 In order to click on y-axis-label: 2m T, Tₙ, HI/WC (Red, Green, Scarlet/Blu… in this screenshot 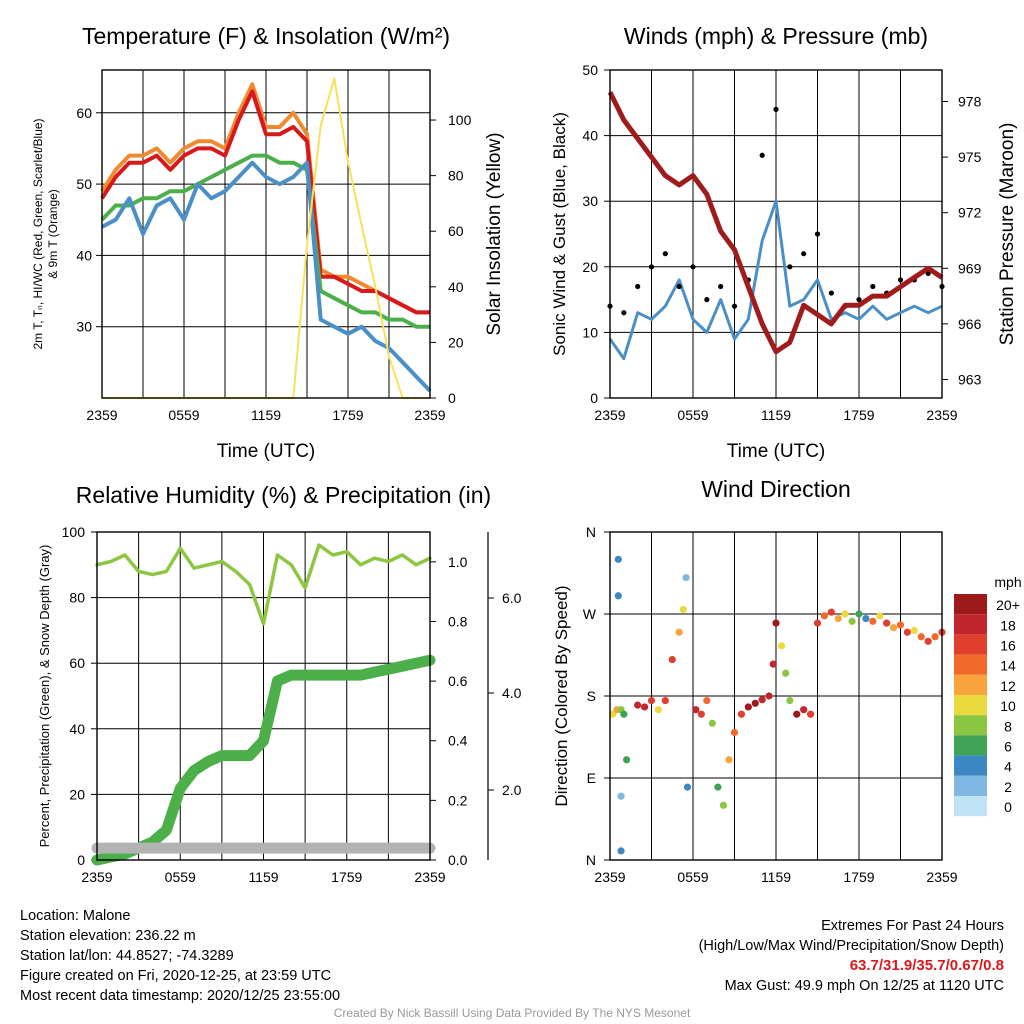, I will do `click(38, 233)`.